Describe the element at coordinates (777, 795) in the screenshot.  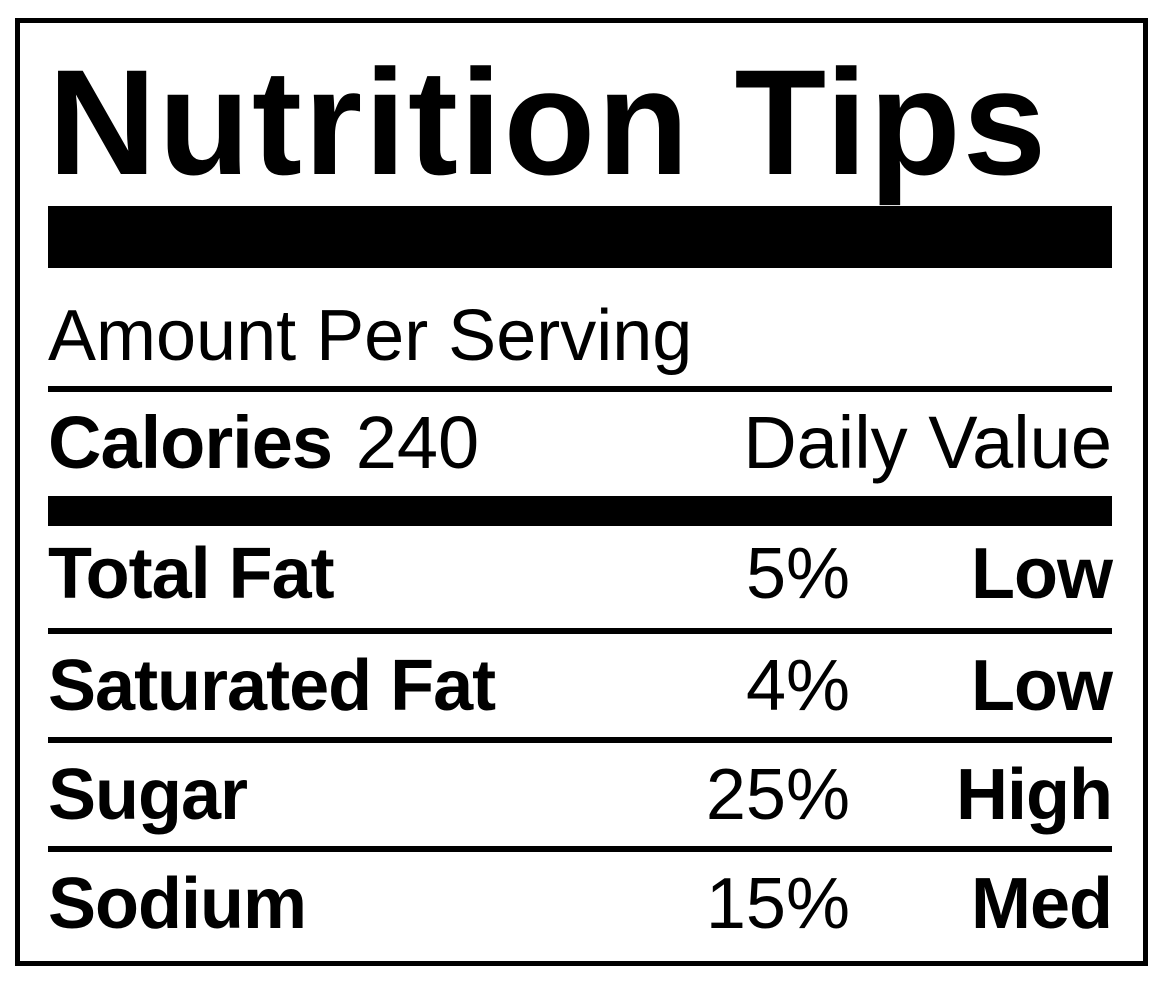
I see `nutrient-percent: 25%` at that location.